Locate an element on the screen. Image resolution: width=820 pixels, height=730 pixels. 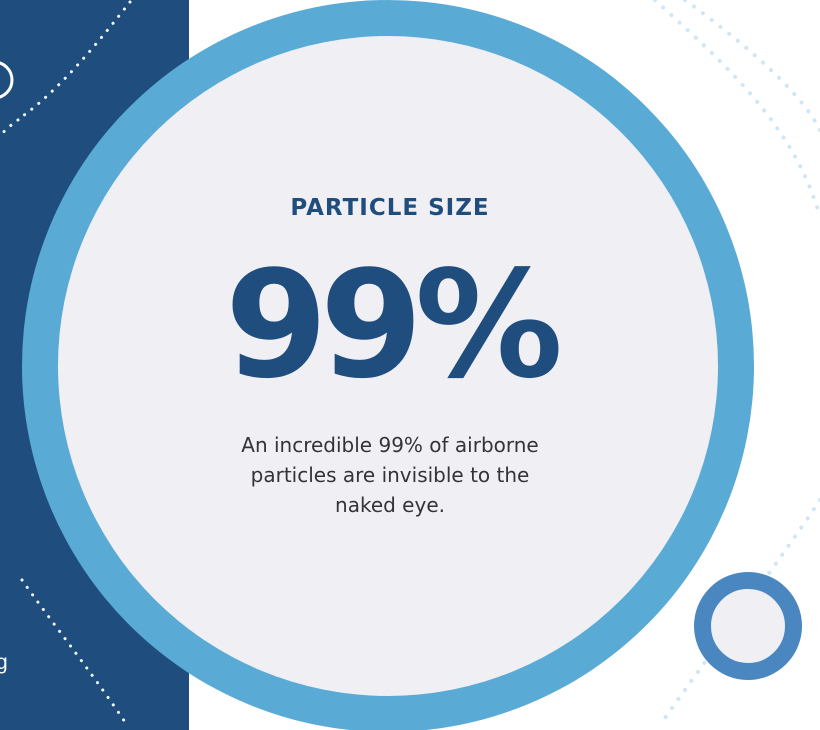
panel-text-fragment: g is located at coordinates (4, 662).